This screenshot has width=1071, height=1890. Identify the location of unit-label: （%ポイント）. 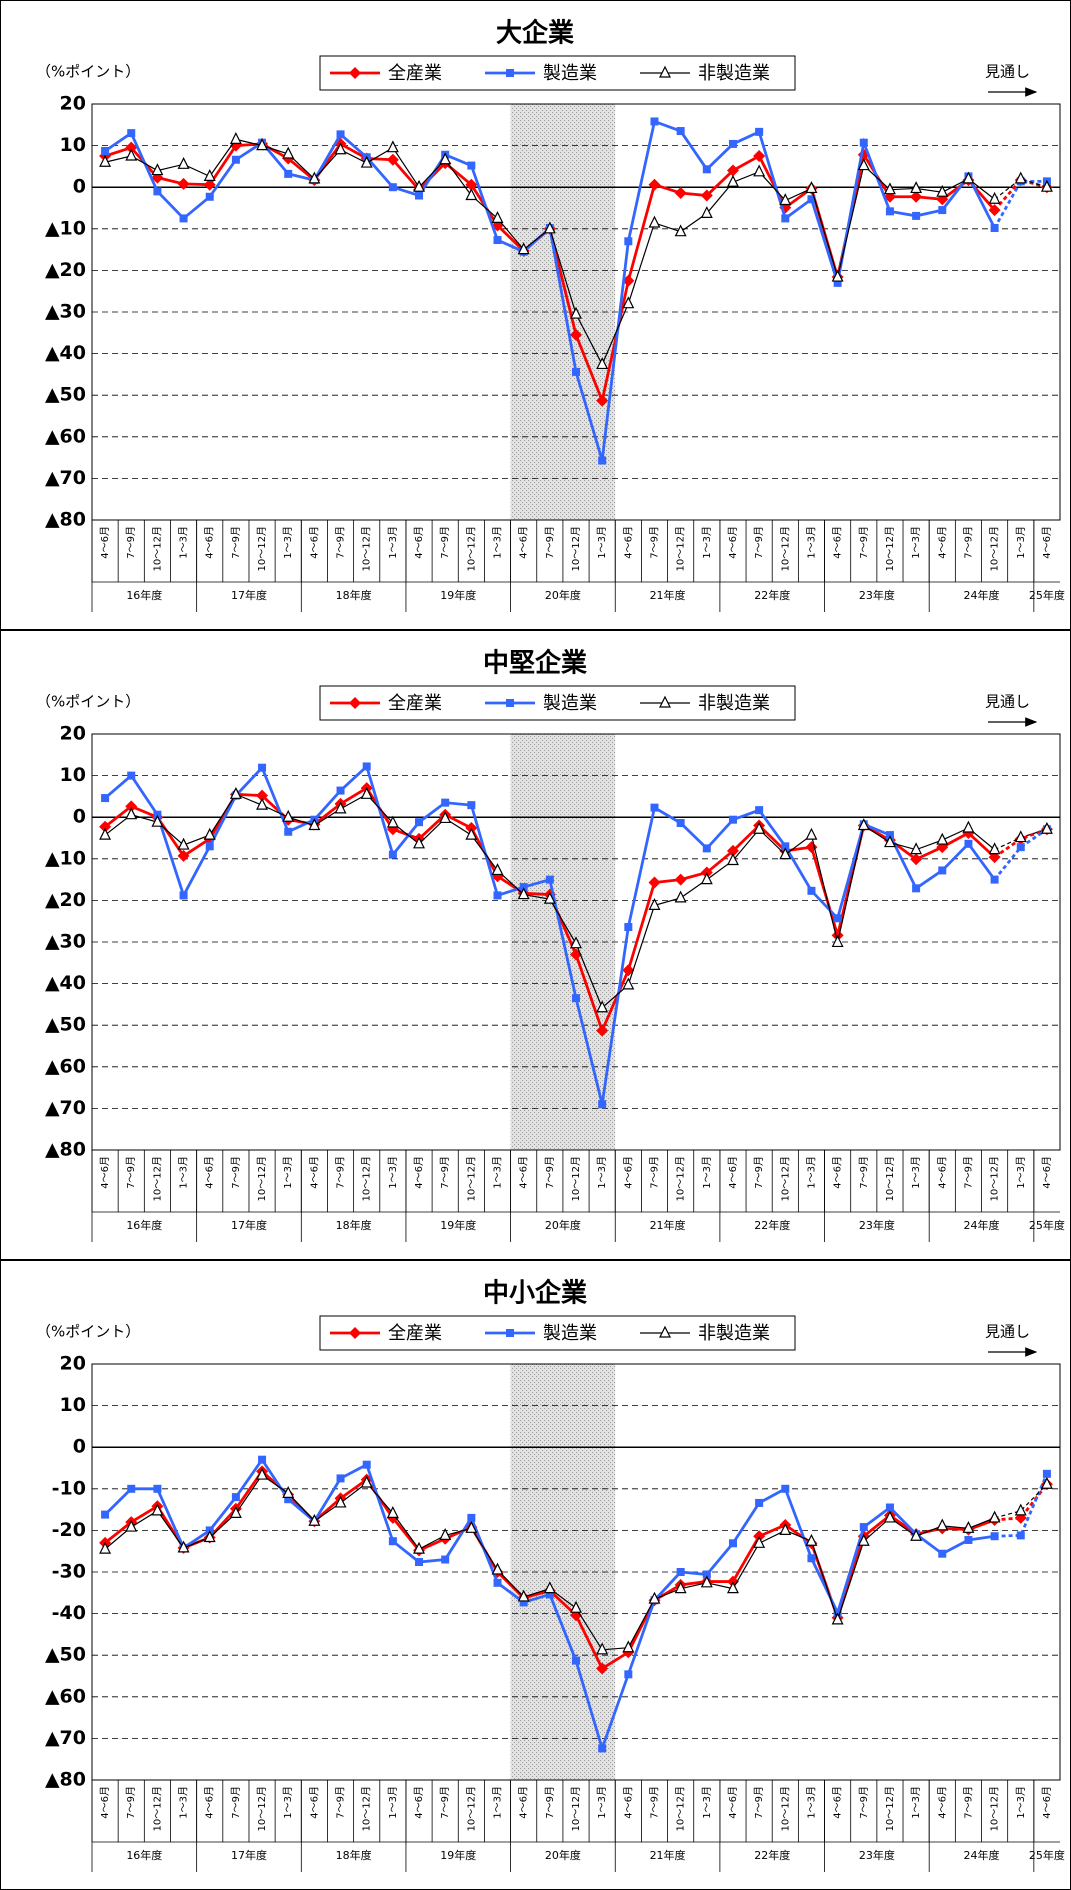
(88, 72).